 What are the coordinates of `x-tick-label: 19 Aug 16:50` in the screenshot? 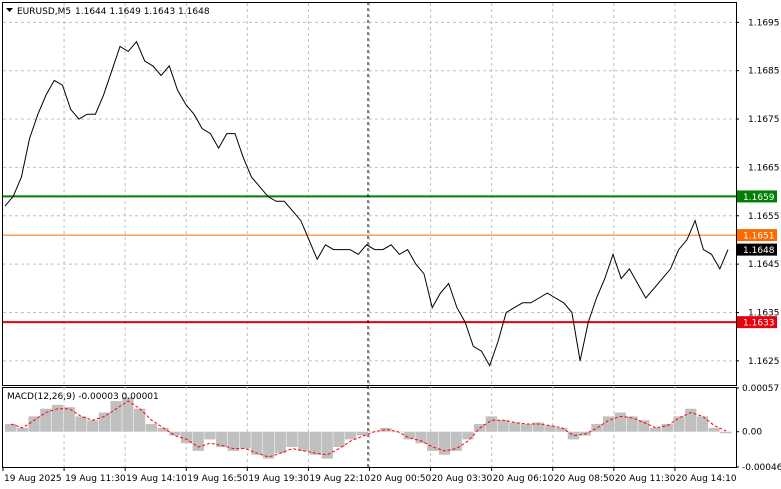 It's located at (217, 479).